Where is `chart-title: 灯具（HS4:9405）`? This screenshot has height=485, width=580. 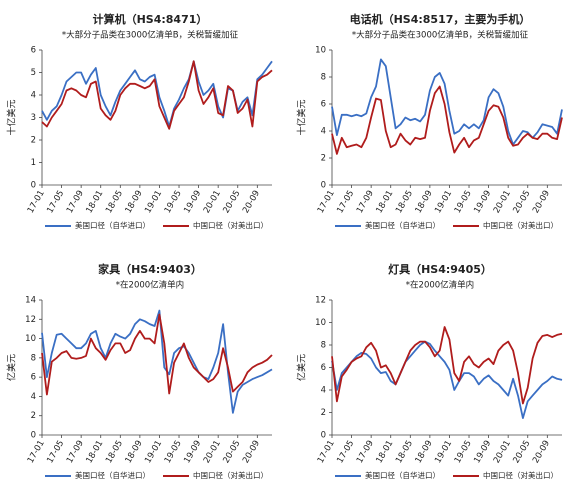 chart-title: 灯具（HS4:9405） is located at coordinates (440, 269).